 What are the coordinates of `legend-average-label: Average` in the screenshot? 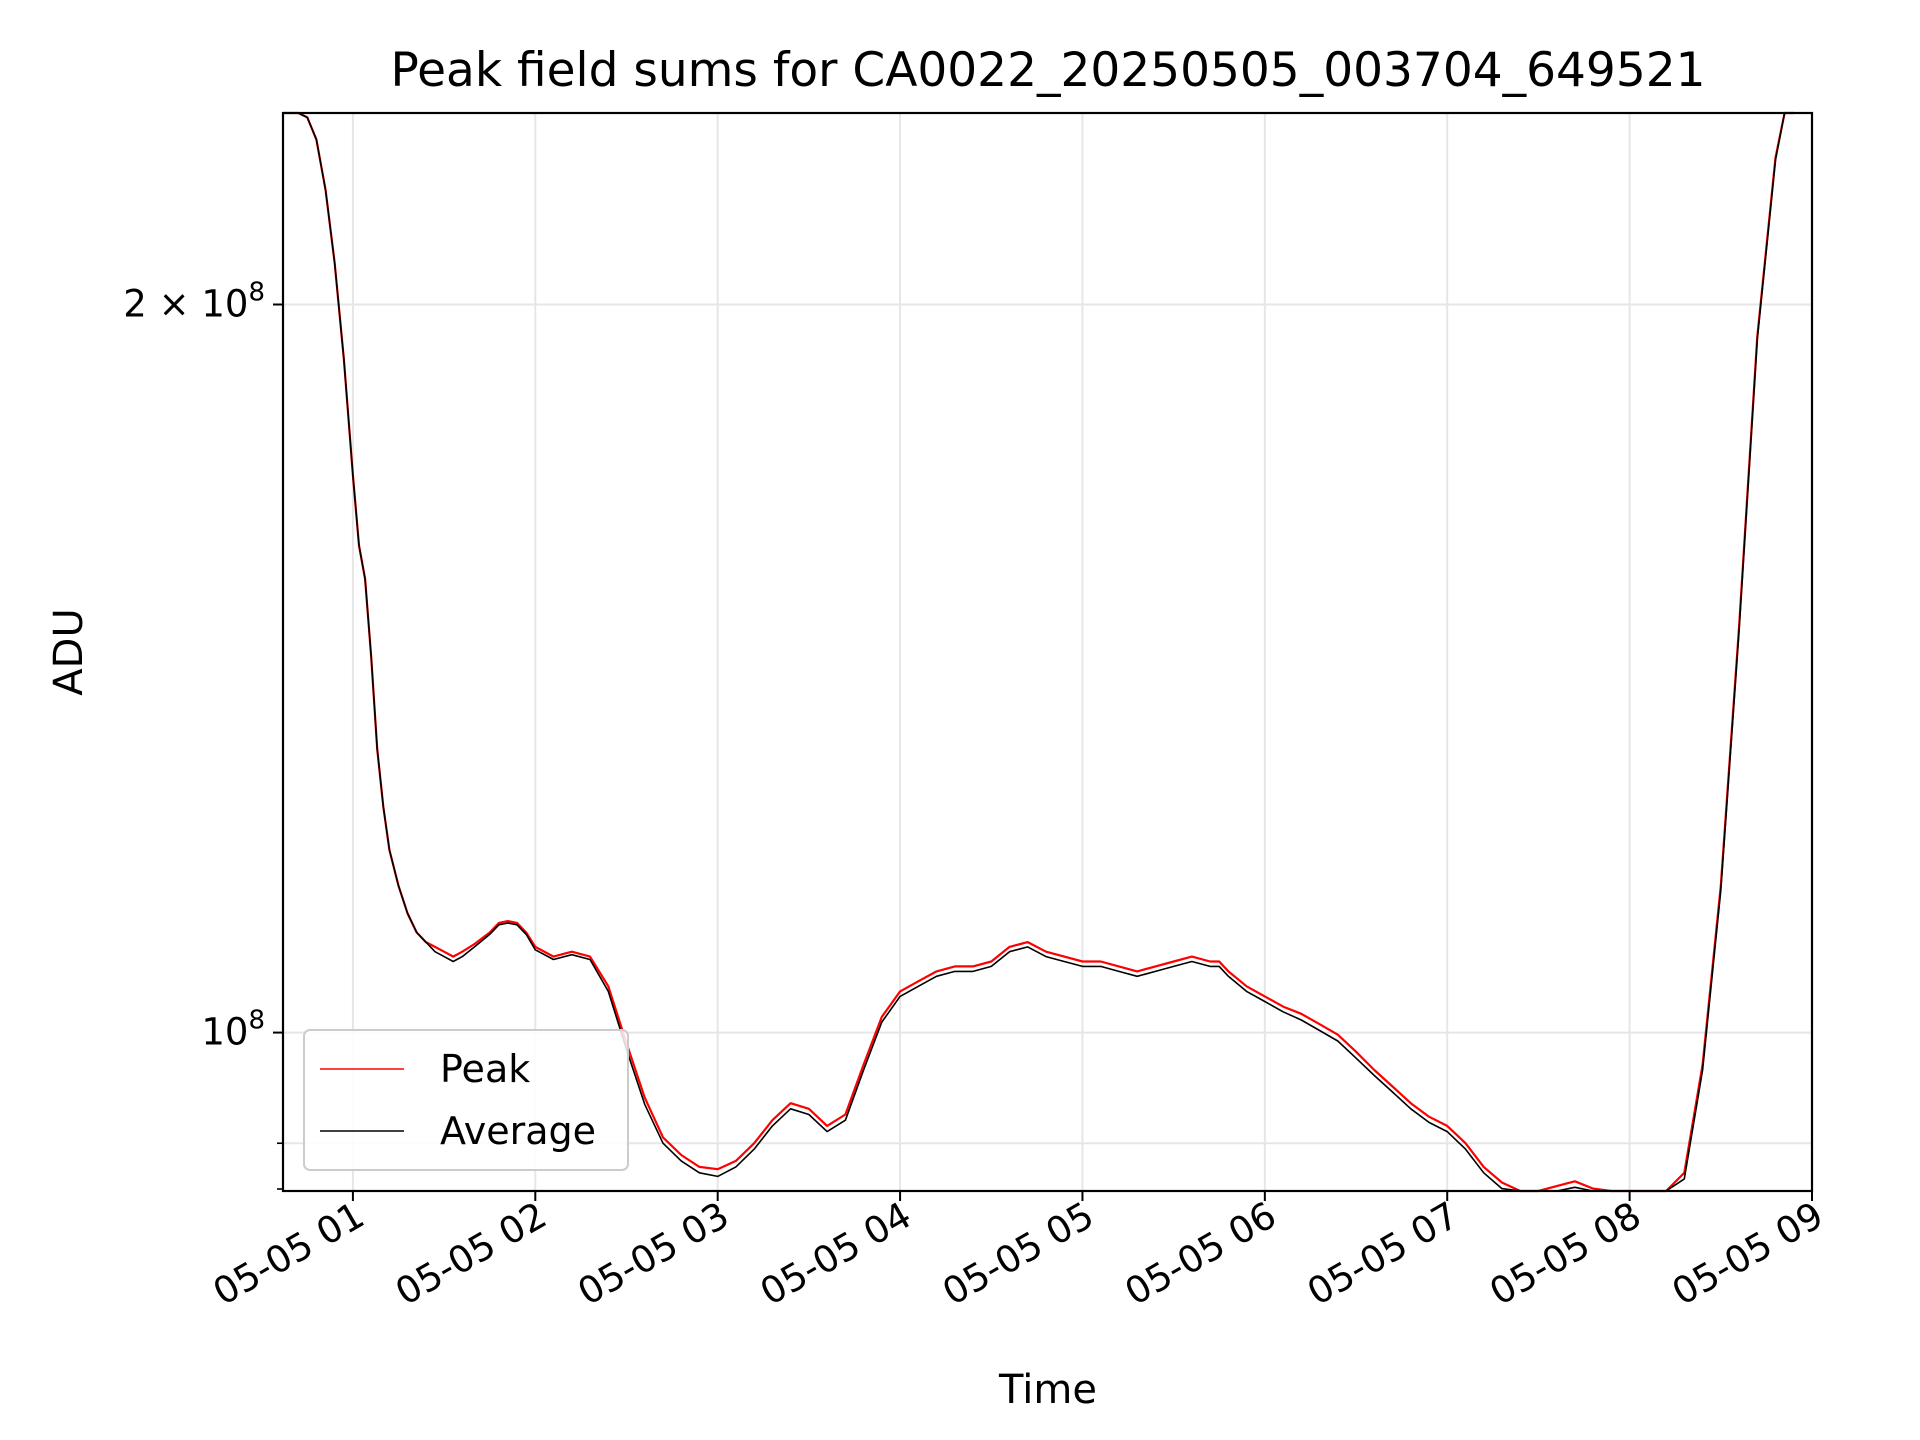 It's located at (518, 1131).